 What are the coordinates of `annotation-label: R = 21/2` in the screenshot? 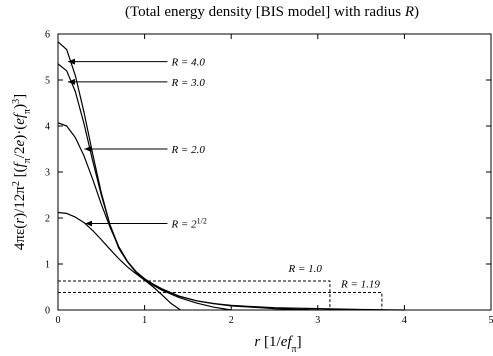 It's located at (188, 223).